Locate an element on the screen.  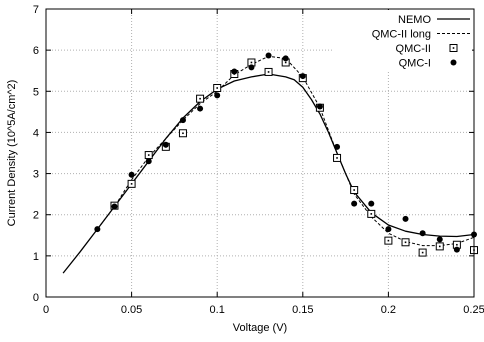
y-tick-label: 5 is located at coordinates (36, 92).